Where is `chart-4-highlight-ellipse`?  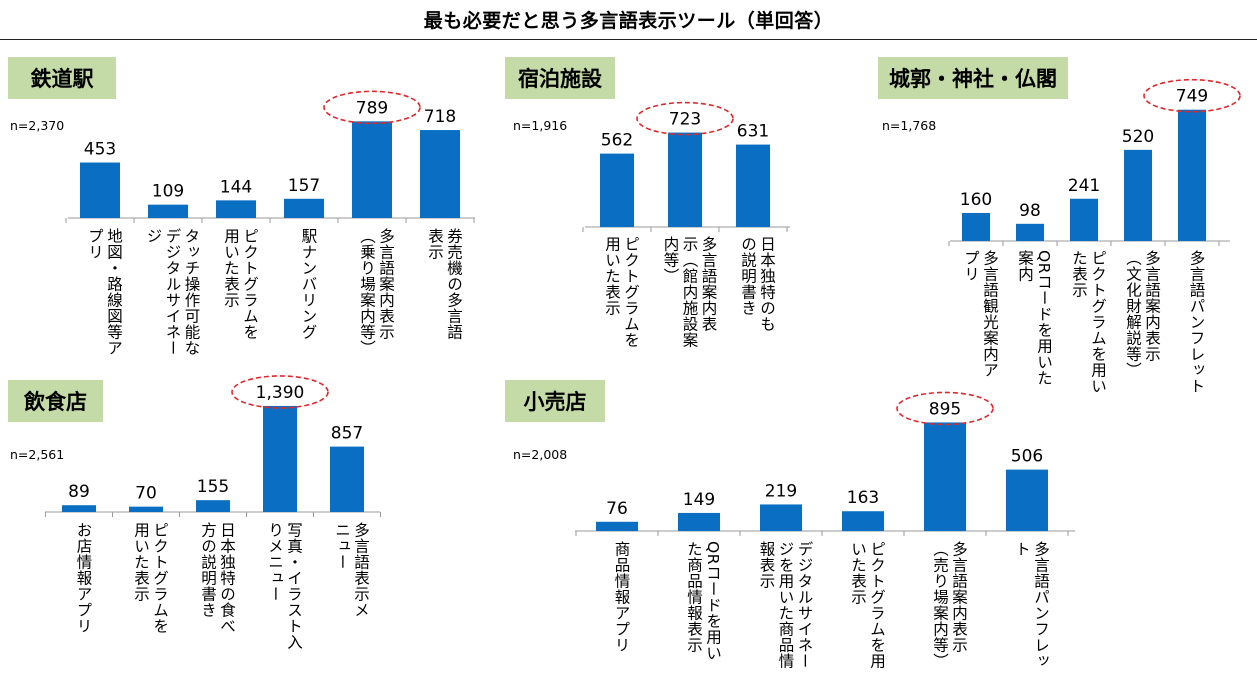 chart-4-highlight-ellipse is located at coordinates (945, 408).